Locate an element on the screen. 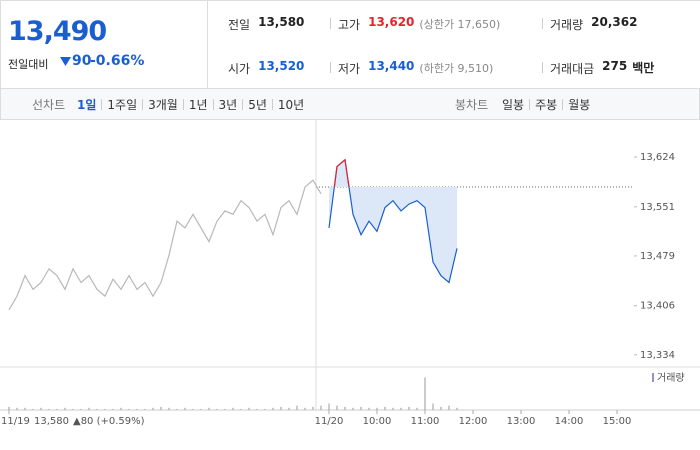  change-pct: -0.66% is located at coordinates (117, 61).